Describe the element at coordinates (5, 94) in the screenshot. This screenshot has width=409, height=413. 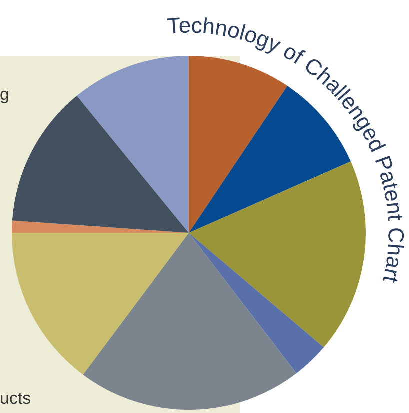
I see `text: g` at that location.